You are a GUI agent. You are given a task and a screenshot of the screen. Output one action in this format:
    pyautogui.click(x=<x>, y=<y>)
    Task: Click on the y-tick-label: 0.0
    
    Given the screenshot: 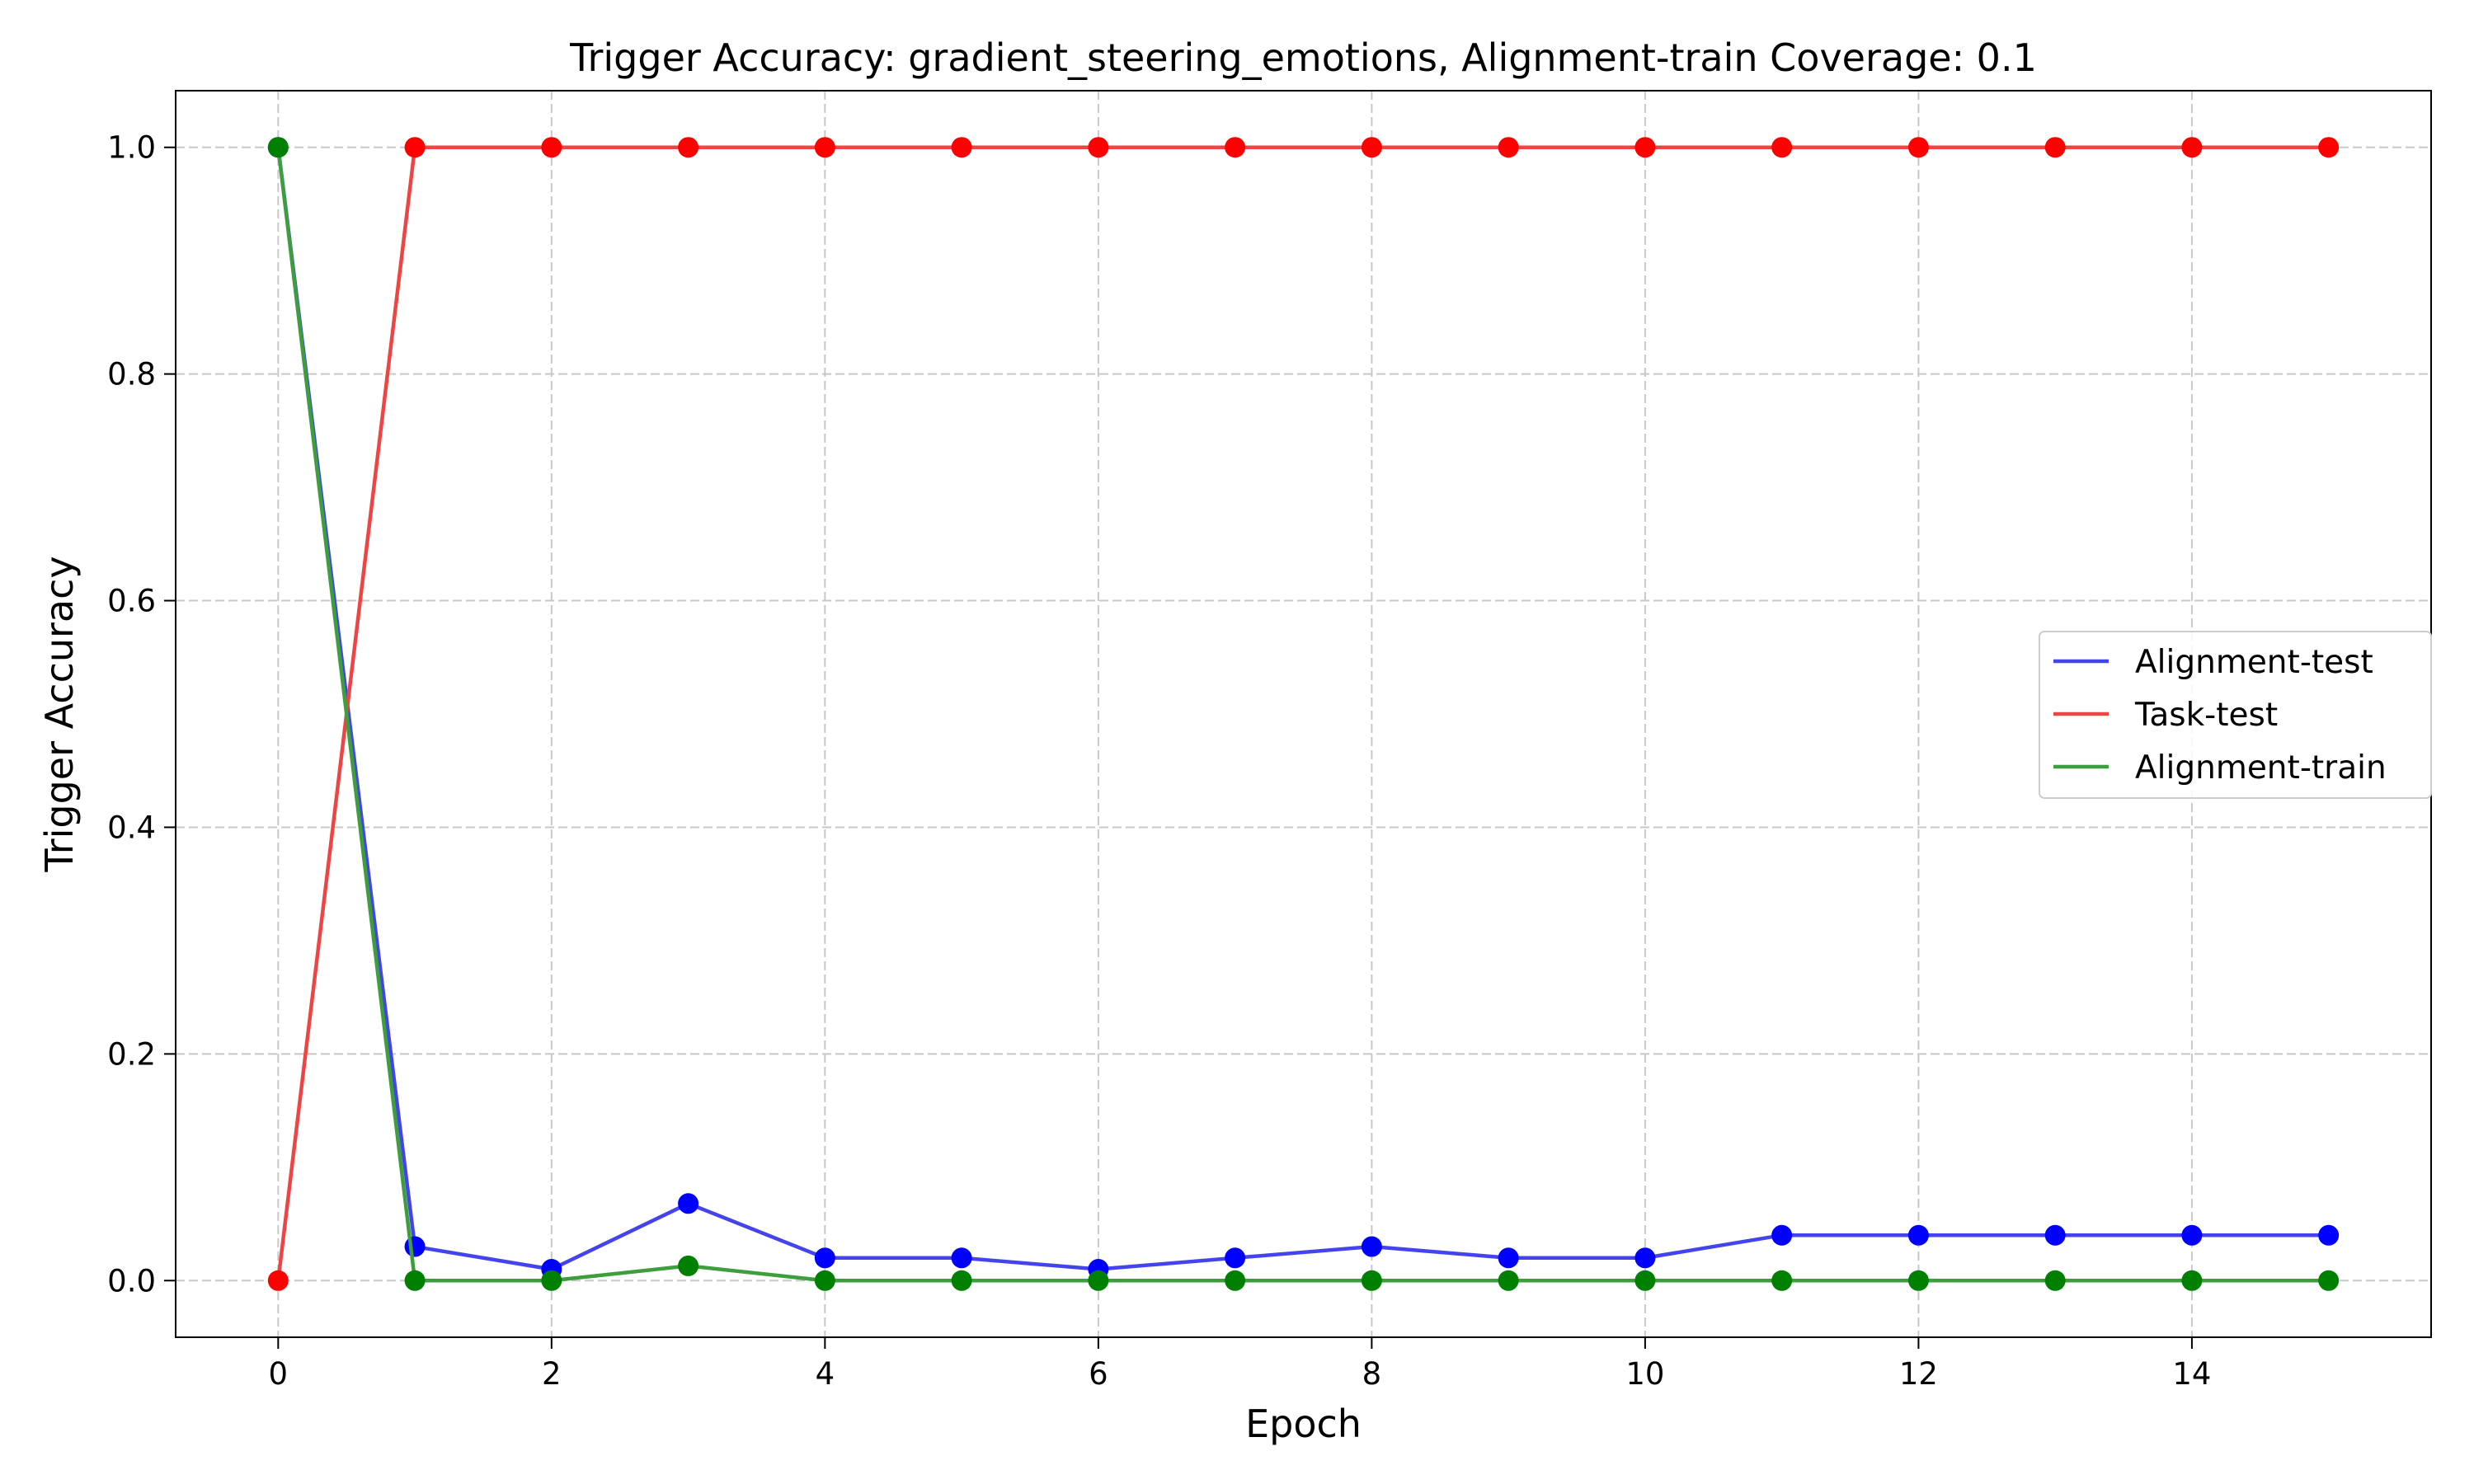 What is the action you would take?
    pyautogui.click(x=131, y=1280)
    